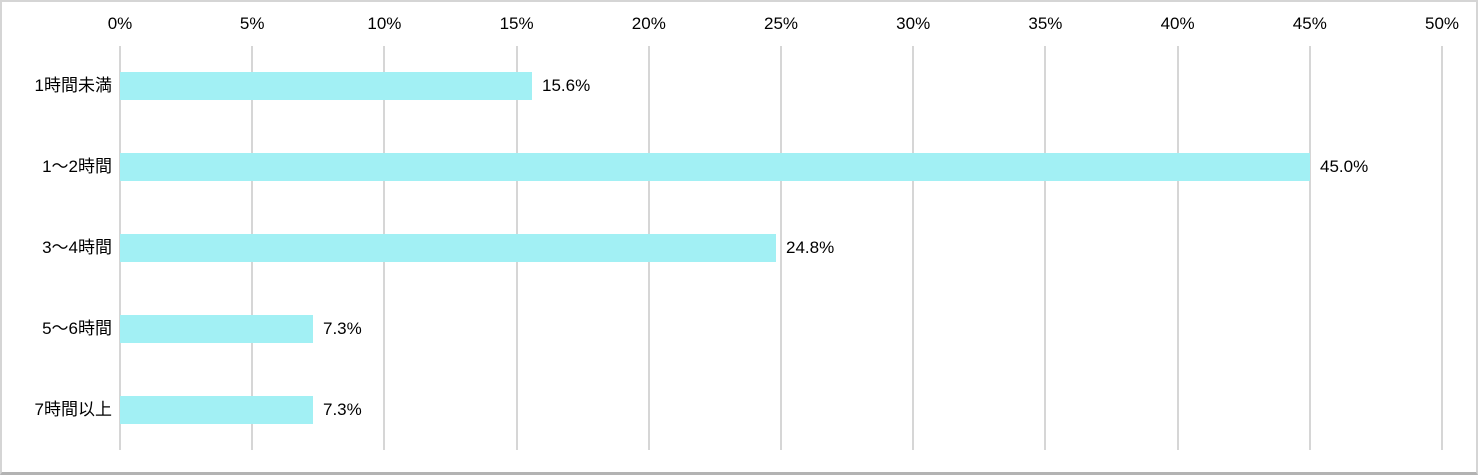 This screenshot has height=475, width=1478. Describe the element at coordinates (384, 23) in the screenshot. I see `axis-tick-label: 10%` at that location.